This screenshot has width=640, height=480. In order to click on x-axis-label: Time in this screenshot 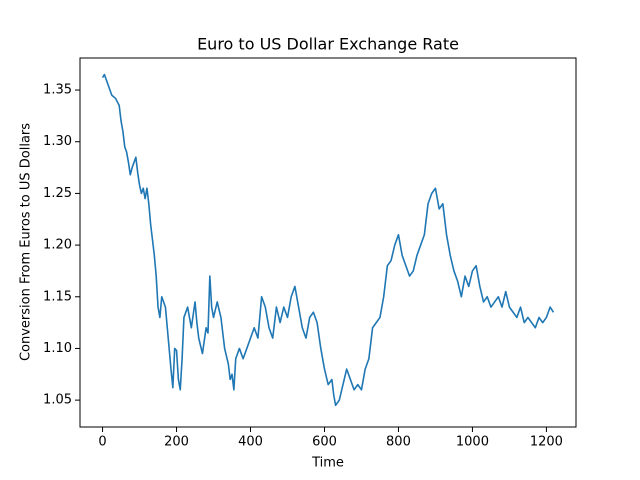, I will do `click(327, 463)`.